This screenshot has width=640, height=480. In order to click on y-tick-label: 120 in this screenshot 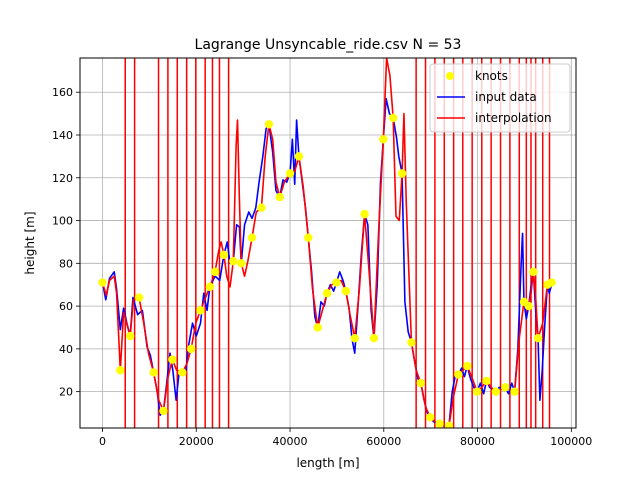, I will do `click(62, 178)`.